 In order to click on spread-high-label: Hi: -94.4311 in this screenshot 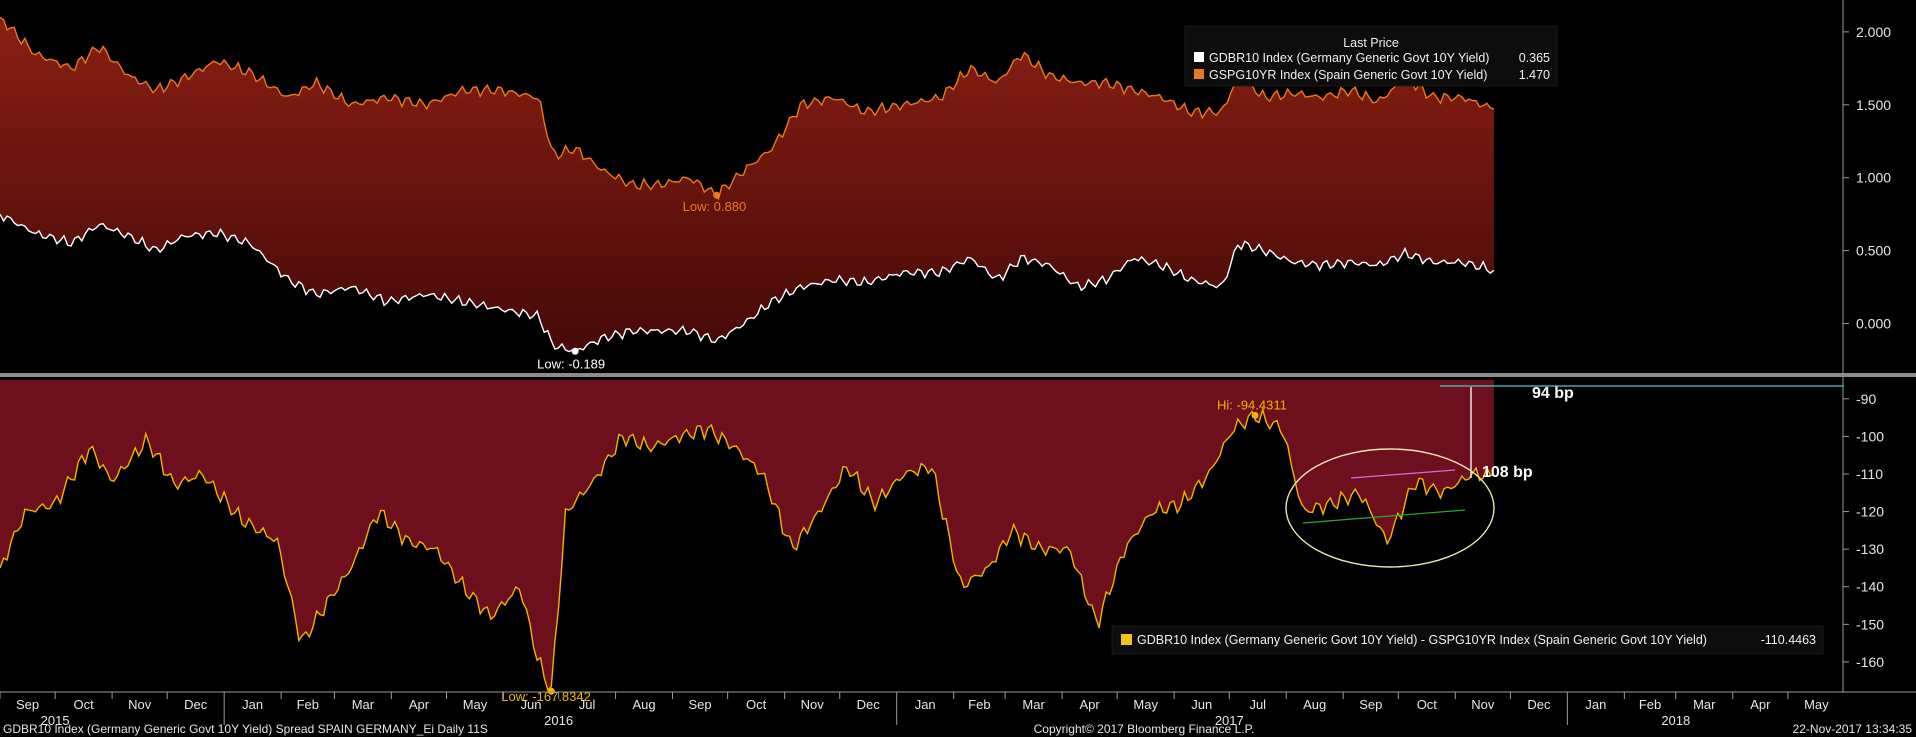, I will do `click(1252, 404)`.